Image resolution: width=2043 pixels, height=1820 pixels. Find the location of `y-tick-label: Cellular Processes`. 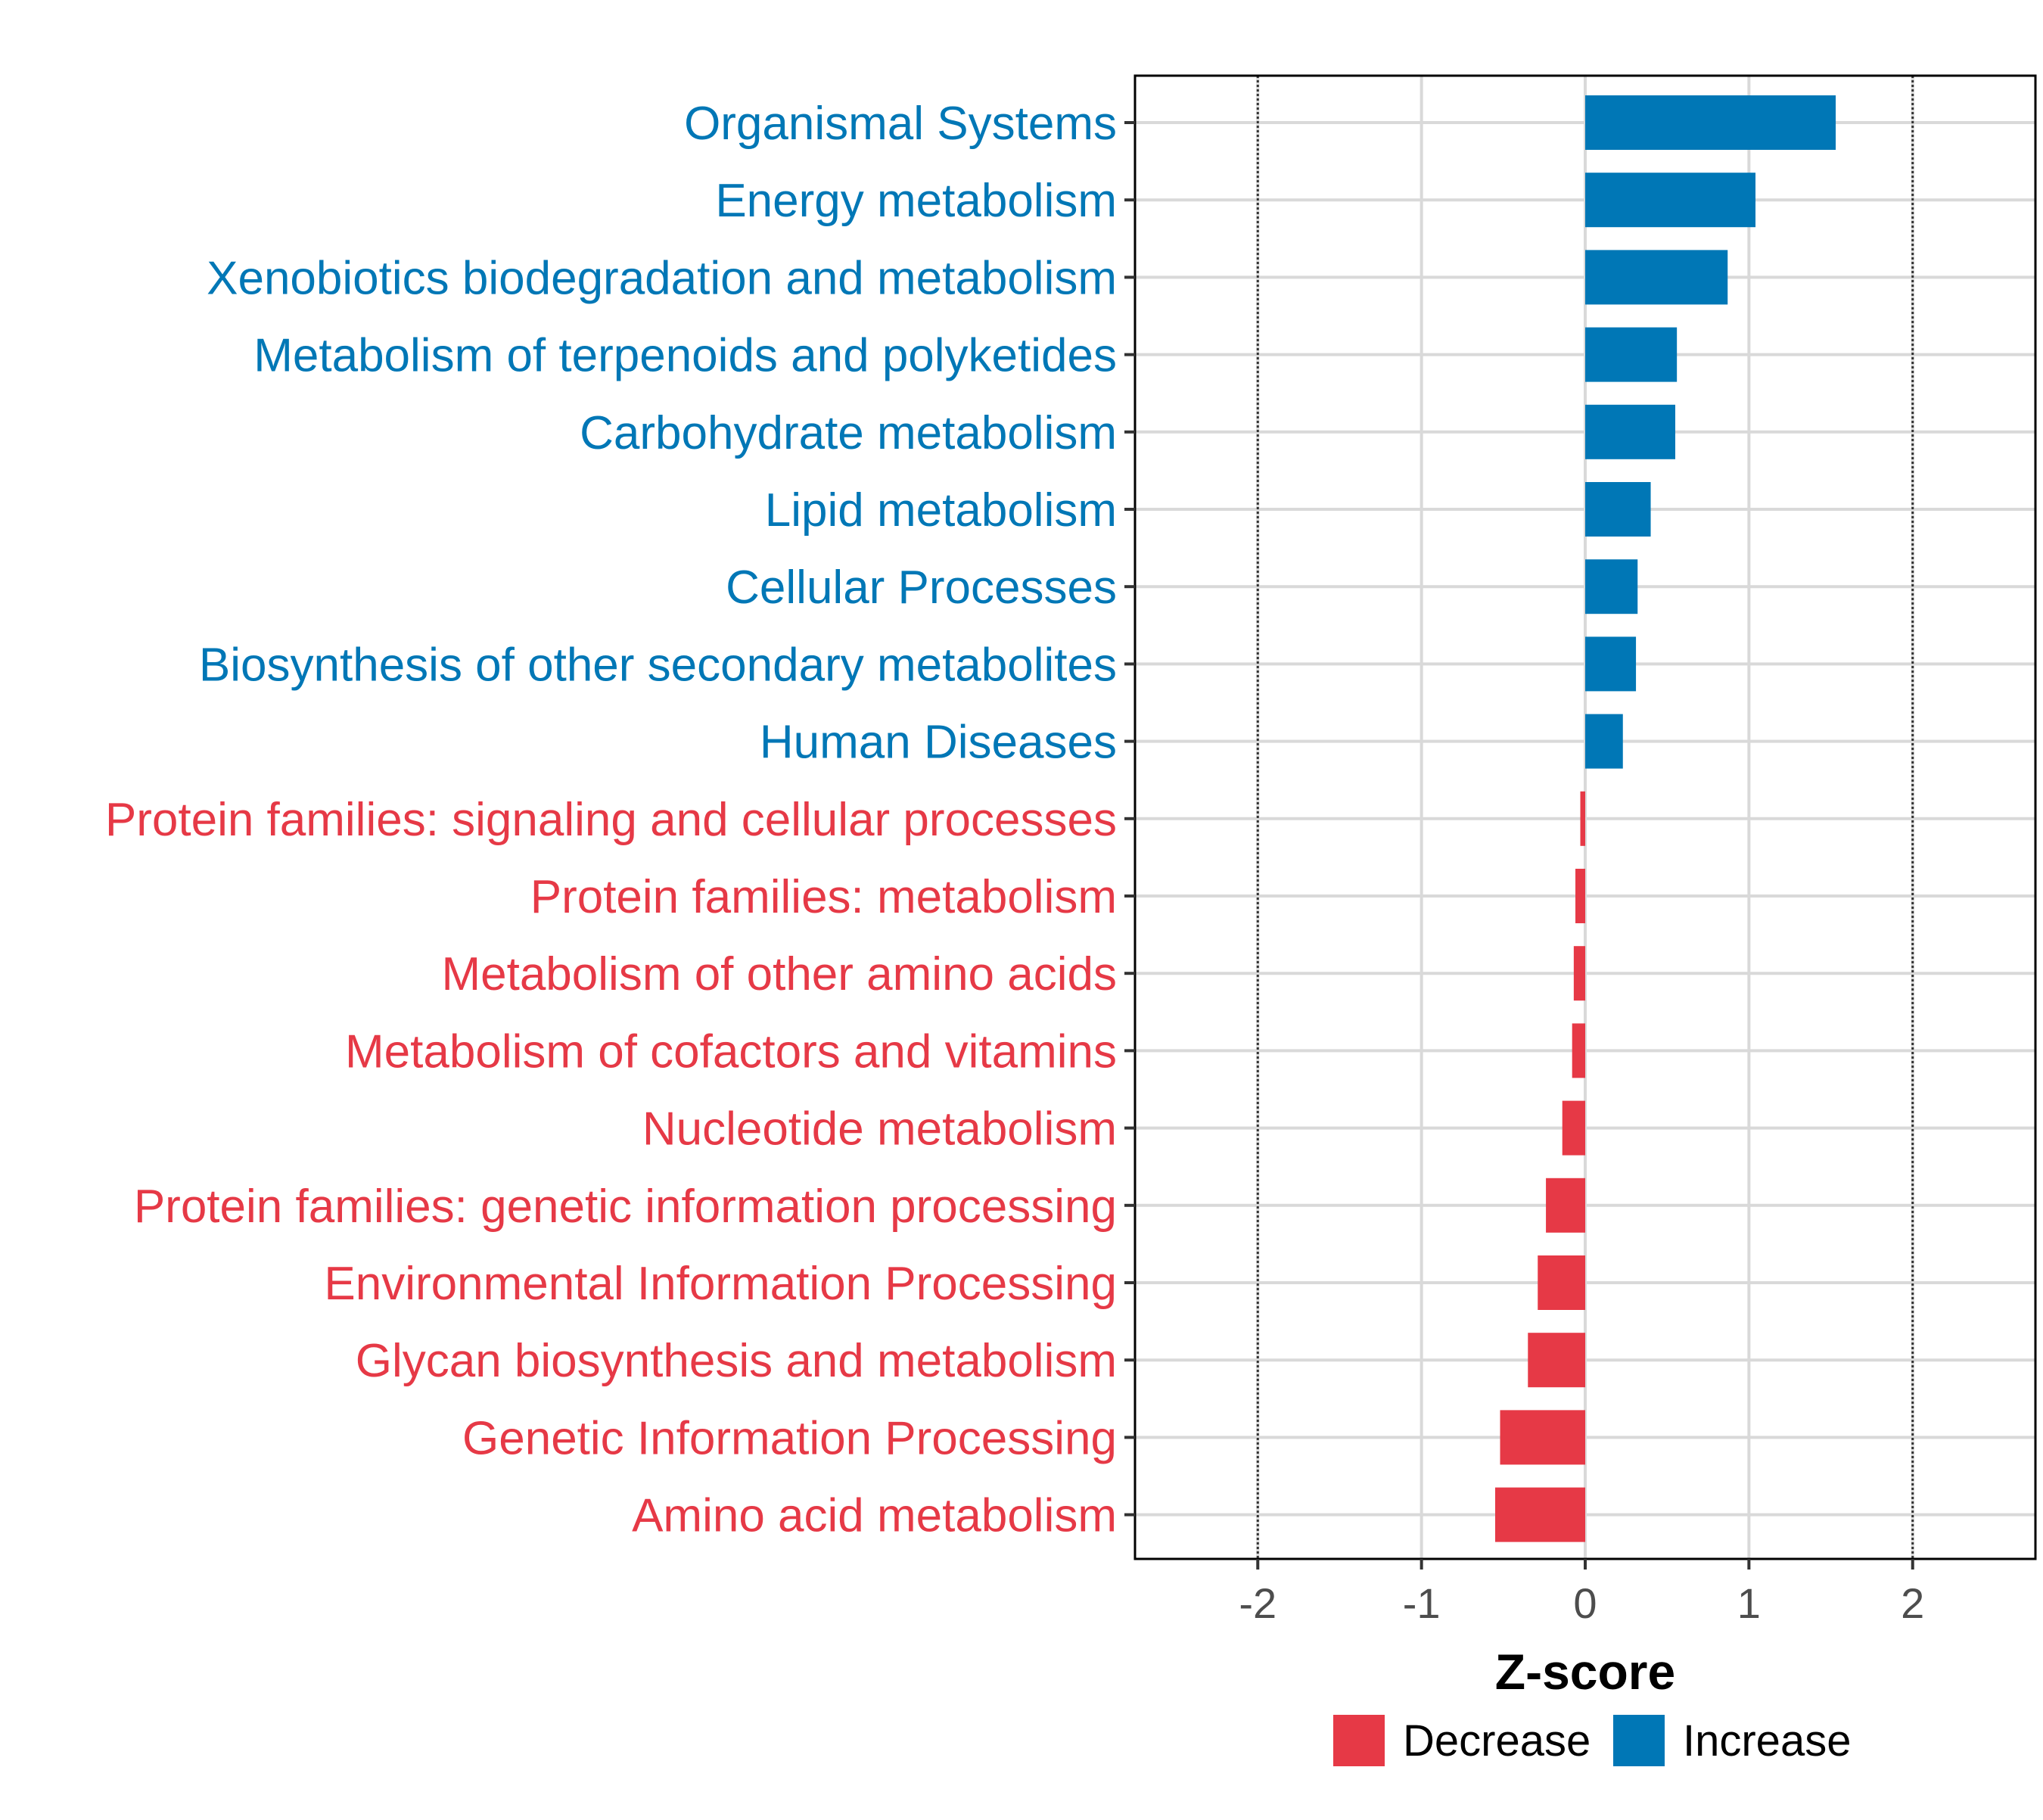

y-tick-label: Cellular Processes is located at coordinates (921, 588).